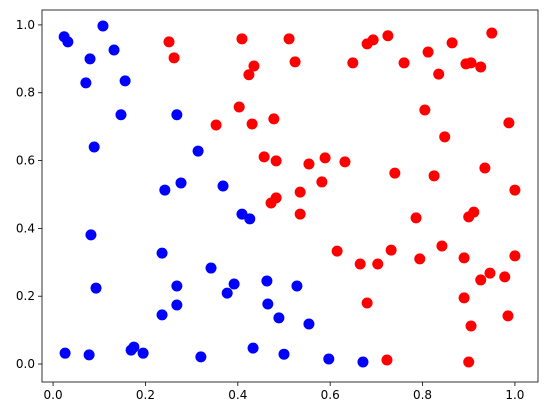 Image resolution: width=547 pixels, height=413 pixels. Describe the element at coordinates (25, 93) in the screenshot. I see `y-tick-label: 0.8` at that location.